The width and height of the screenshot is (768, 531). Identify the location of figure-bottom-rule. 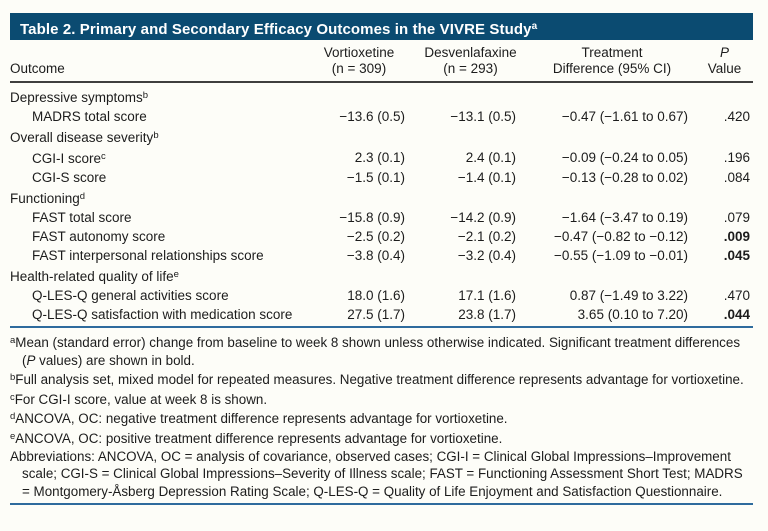
(381, 504).